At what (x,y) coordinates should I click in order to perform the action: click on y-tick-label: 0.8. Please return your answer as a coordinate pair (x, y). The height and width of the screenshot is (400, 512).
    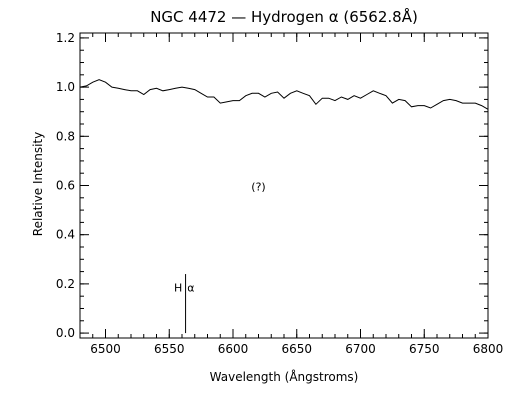
    Looking at the image, I should click on (65, 136).